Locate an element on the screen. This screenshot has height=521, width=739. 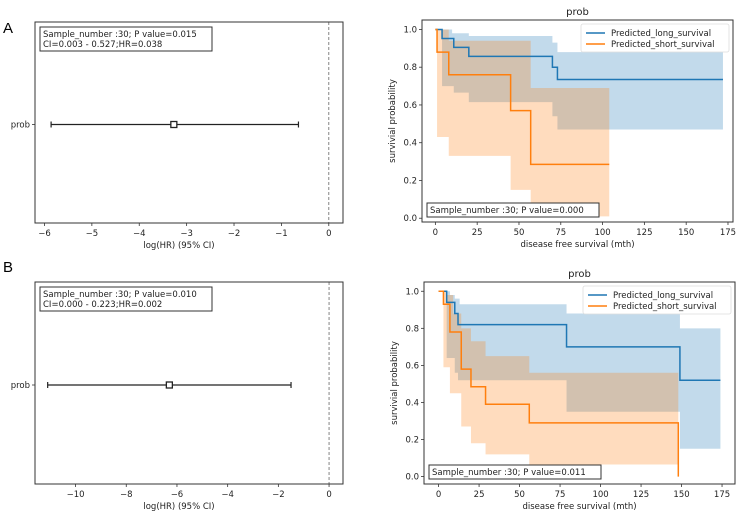
annotation-text: CI=0.000 - 0.223;HR=0.002 is located at coordinates (102, 305).